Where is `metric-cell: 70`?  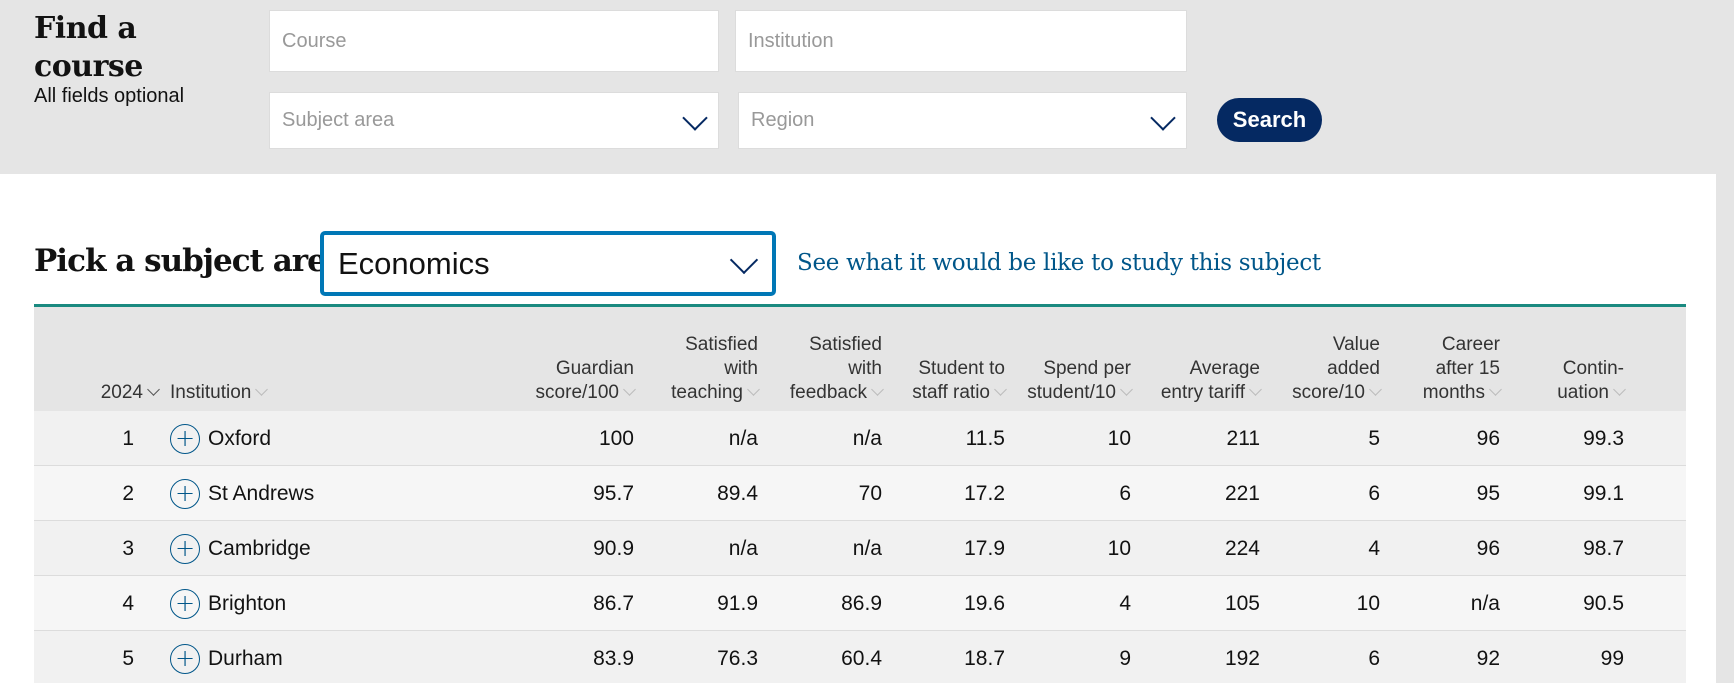 metric-cell: 70 is located at coordinates (870, 493).